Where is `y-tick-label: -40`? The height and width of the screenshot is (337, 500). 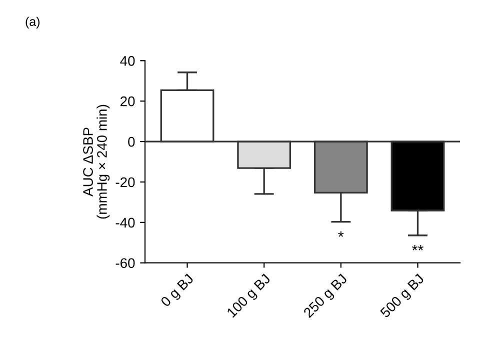
y-tick-label: -40 is located at coordinates (125, 223).